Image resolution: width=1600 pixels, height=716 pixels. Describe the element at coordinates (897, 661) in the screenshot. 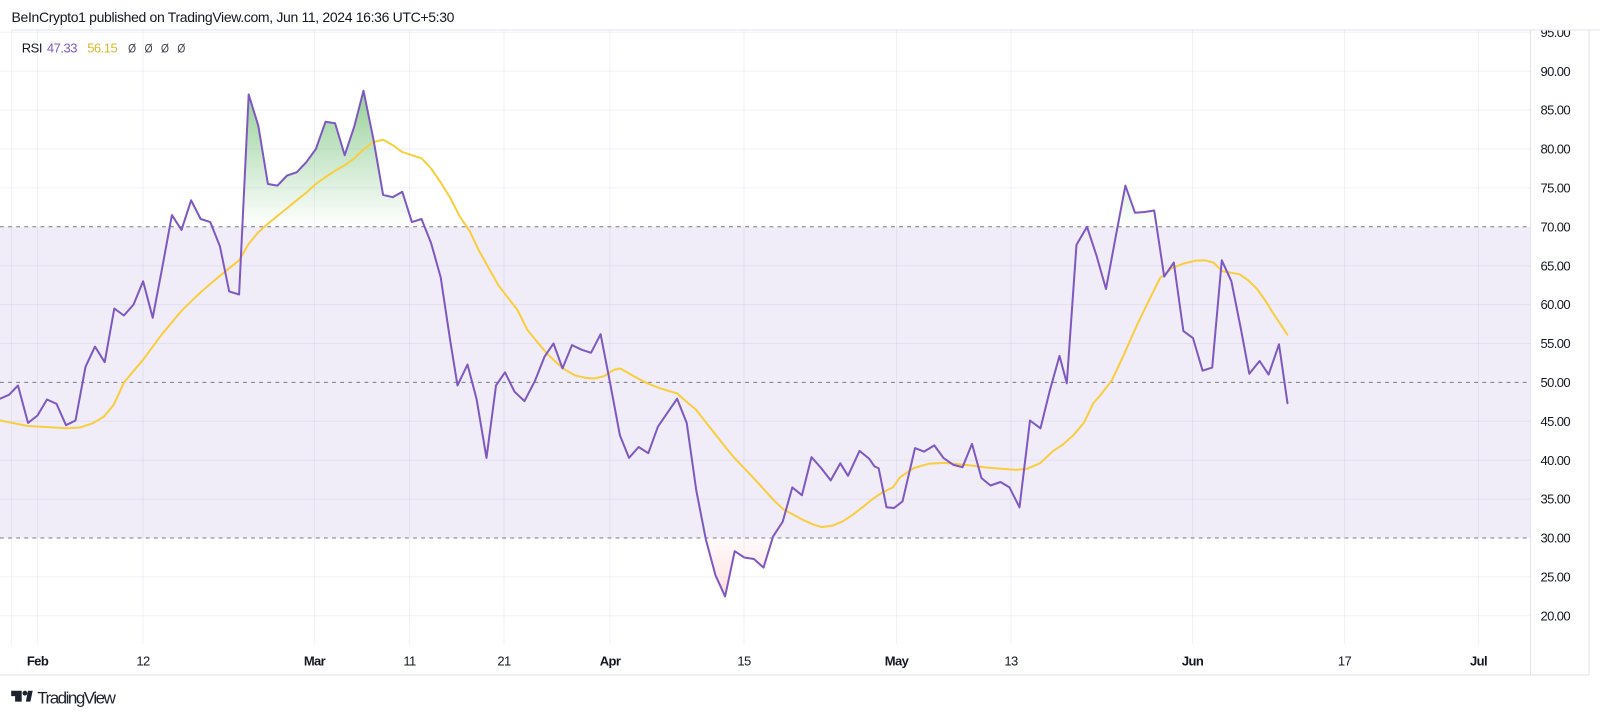

I see `svg-text: May` at that location.